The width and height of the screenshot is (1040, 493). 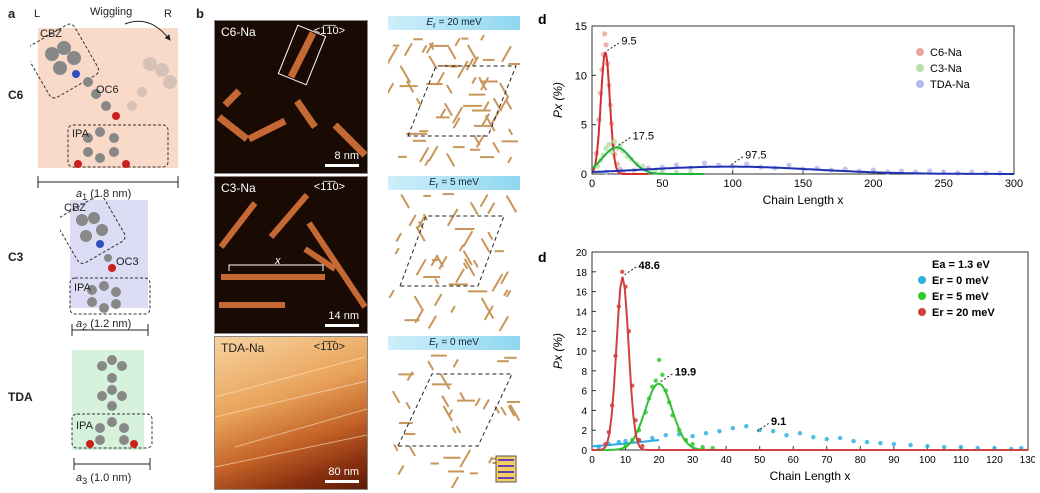 What do you see at coordinates (794, 460) in the screenshot?
I see `x-tick-label: 60` at bounding box center [794, 460].